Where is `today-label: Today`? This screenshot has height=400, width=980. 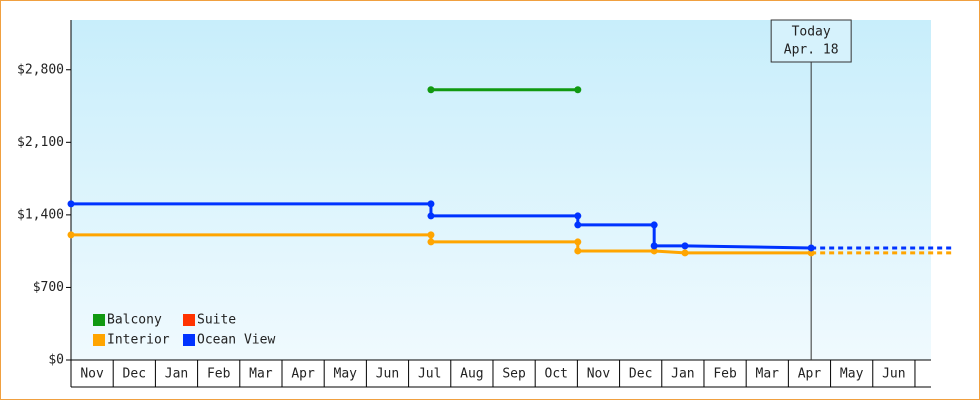 today-label: Today is located at coordinates (811, 32).